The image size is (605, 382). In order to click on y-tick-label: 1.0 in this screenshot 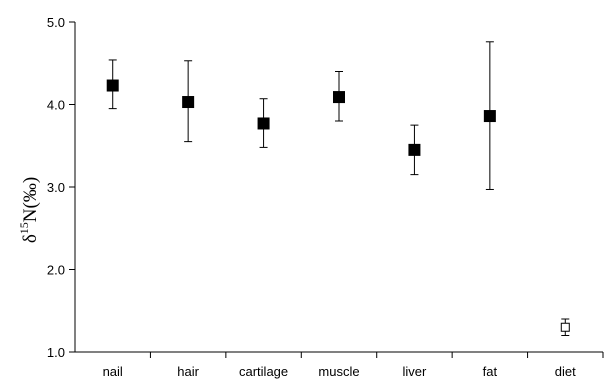, I will do `click(56, 352)`.